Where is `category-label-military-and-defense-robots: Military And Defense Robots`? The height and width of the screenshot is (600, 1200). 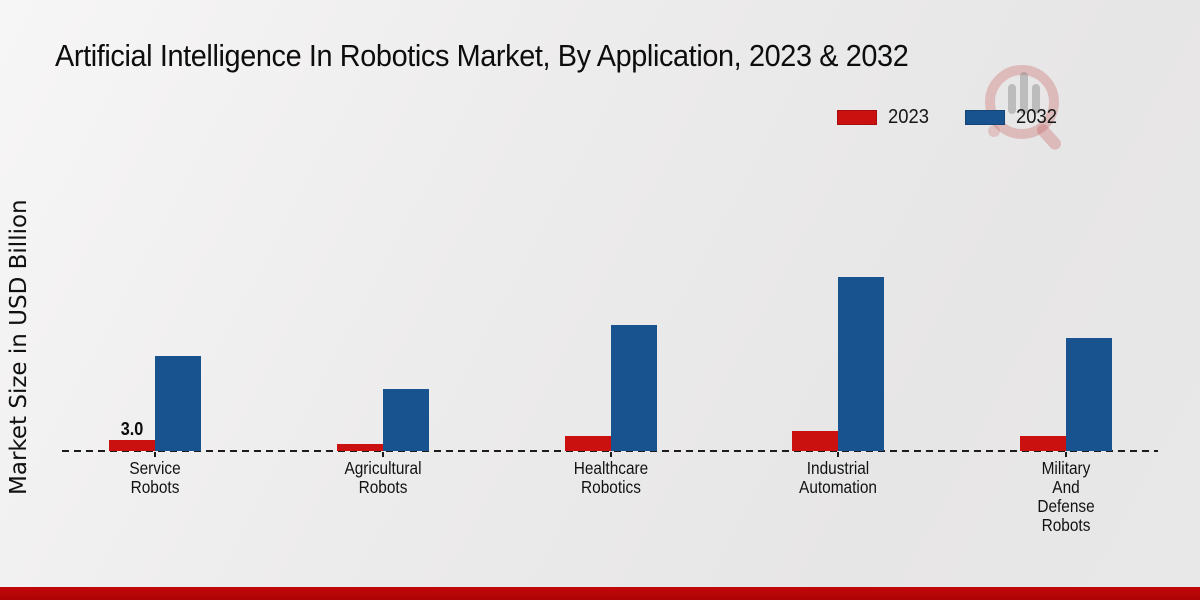
category-label-military-and-defense-robots: Military And Defense Robots is located at coordinates (1066, 496).